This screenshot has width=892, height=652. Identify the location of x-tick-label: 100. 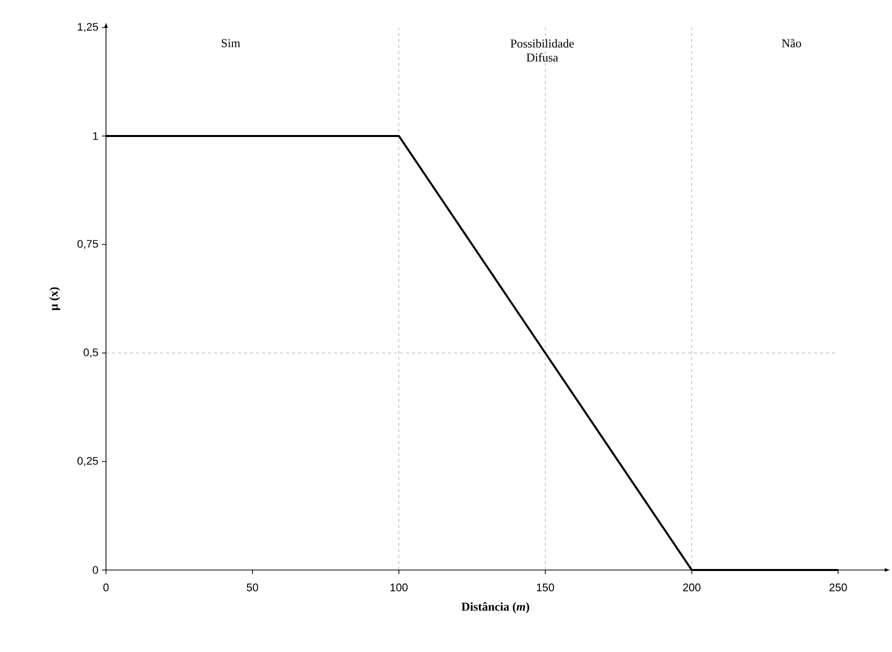
(399, 588).